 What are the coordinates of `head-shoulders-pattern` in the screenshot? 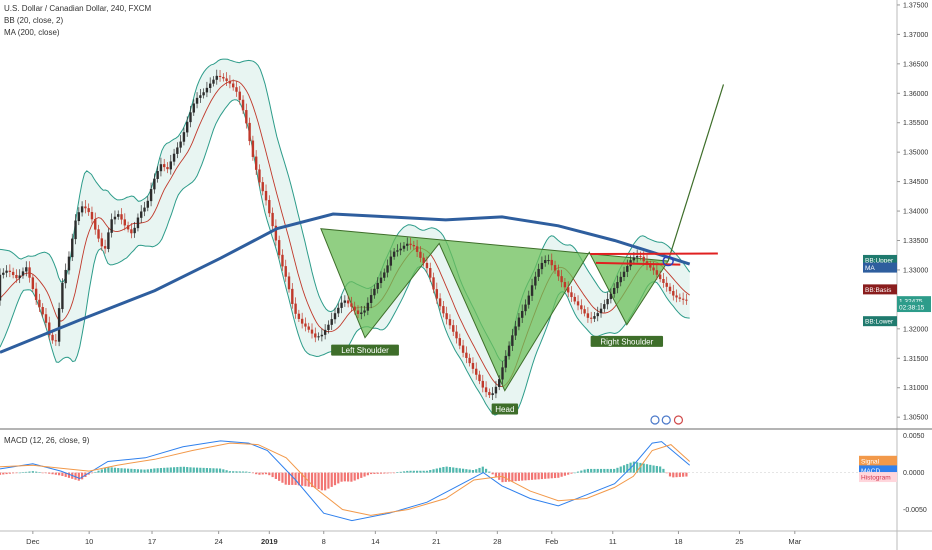 It's located at (494, 310).